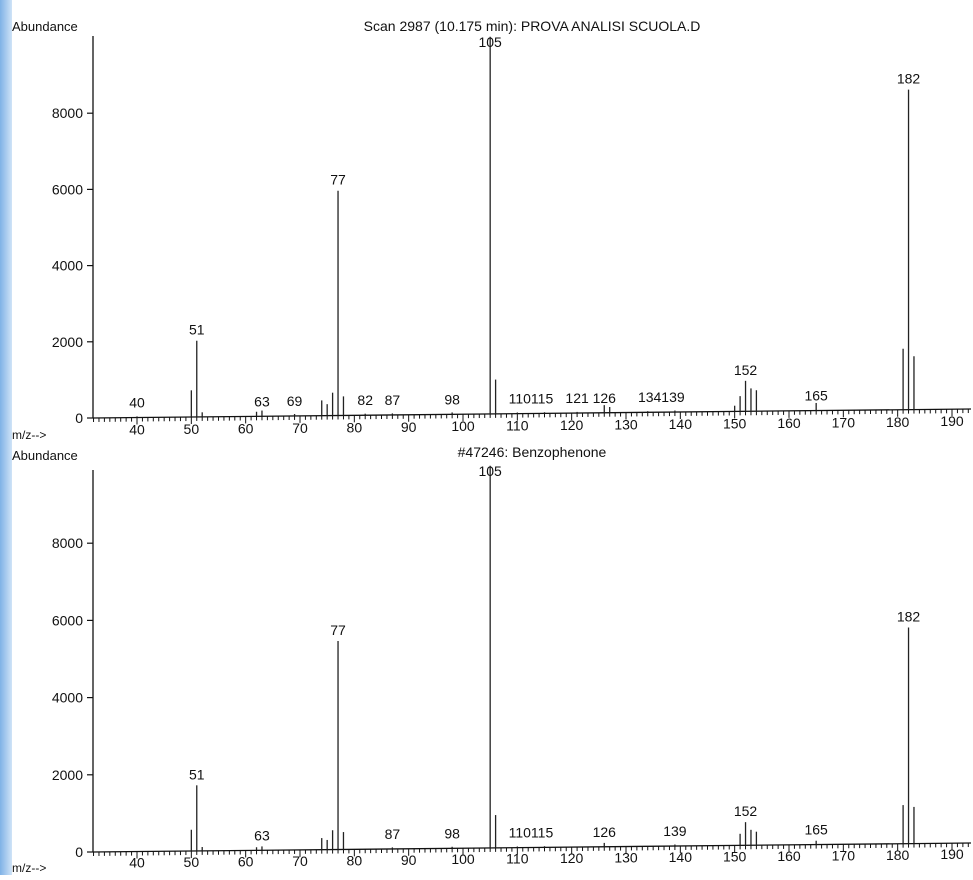  I want to click on panel2-x-tick-label: 70, so click(300, 861).